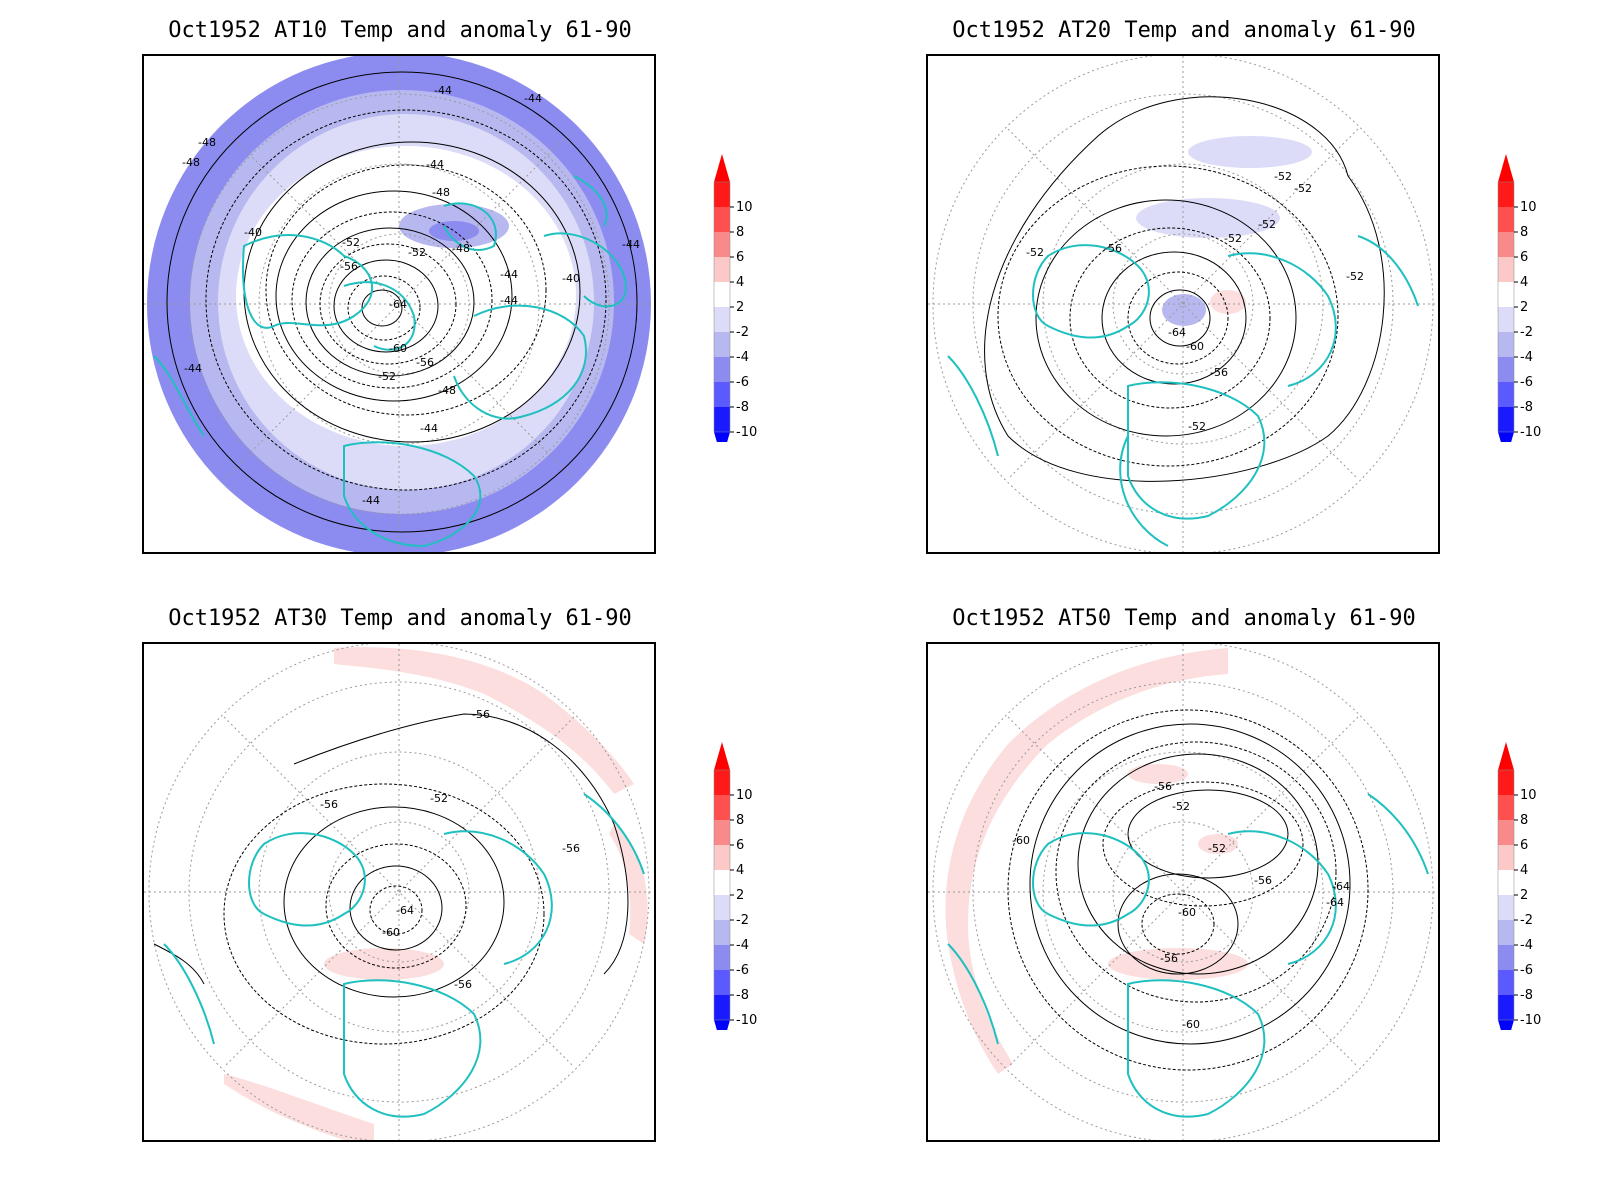  What do you see at coordinates (1181, 905) in the screenshot?
I see `contour-labels: -56 -52 -60 -52 -56 -64 -64 -60 -56 -60` at bounding box center [1181, 905].